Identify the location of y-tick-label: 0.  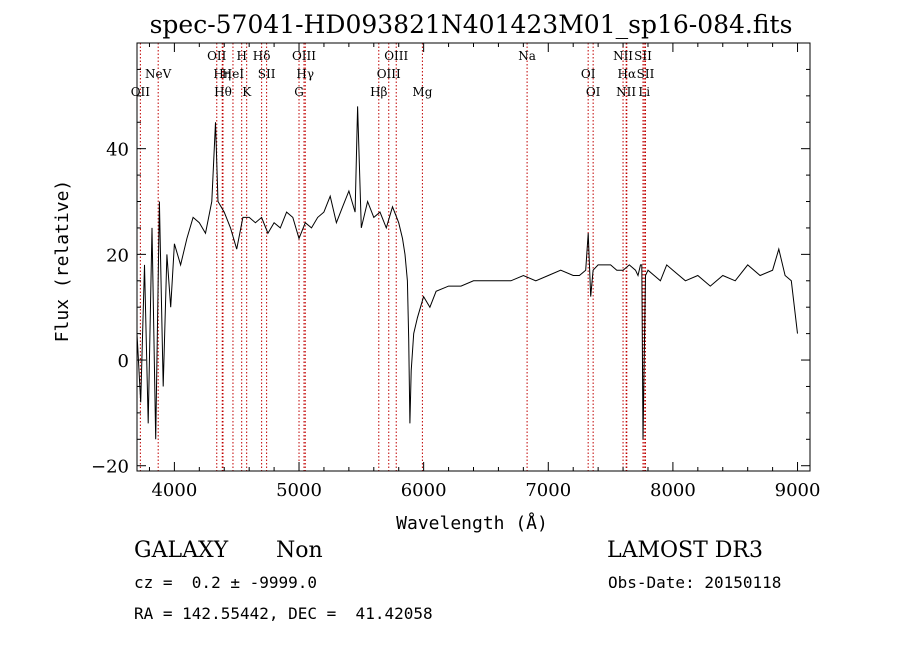
(123, 361).